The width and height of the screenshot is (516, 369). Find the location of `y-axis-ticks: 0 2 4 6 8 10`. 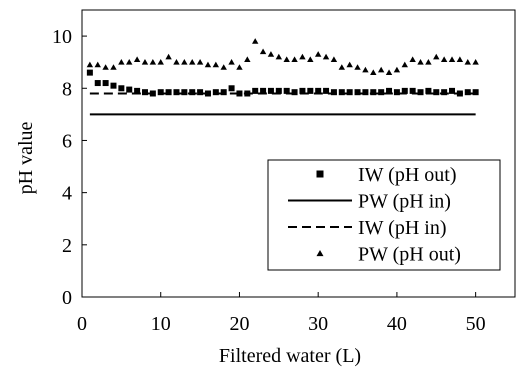

y-axis-ticks: 0 2 4 6 8 10 is located at coordinates (69, 167).